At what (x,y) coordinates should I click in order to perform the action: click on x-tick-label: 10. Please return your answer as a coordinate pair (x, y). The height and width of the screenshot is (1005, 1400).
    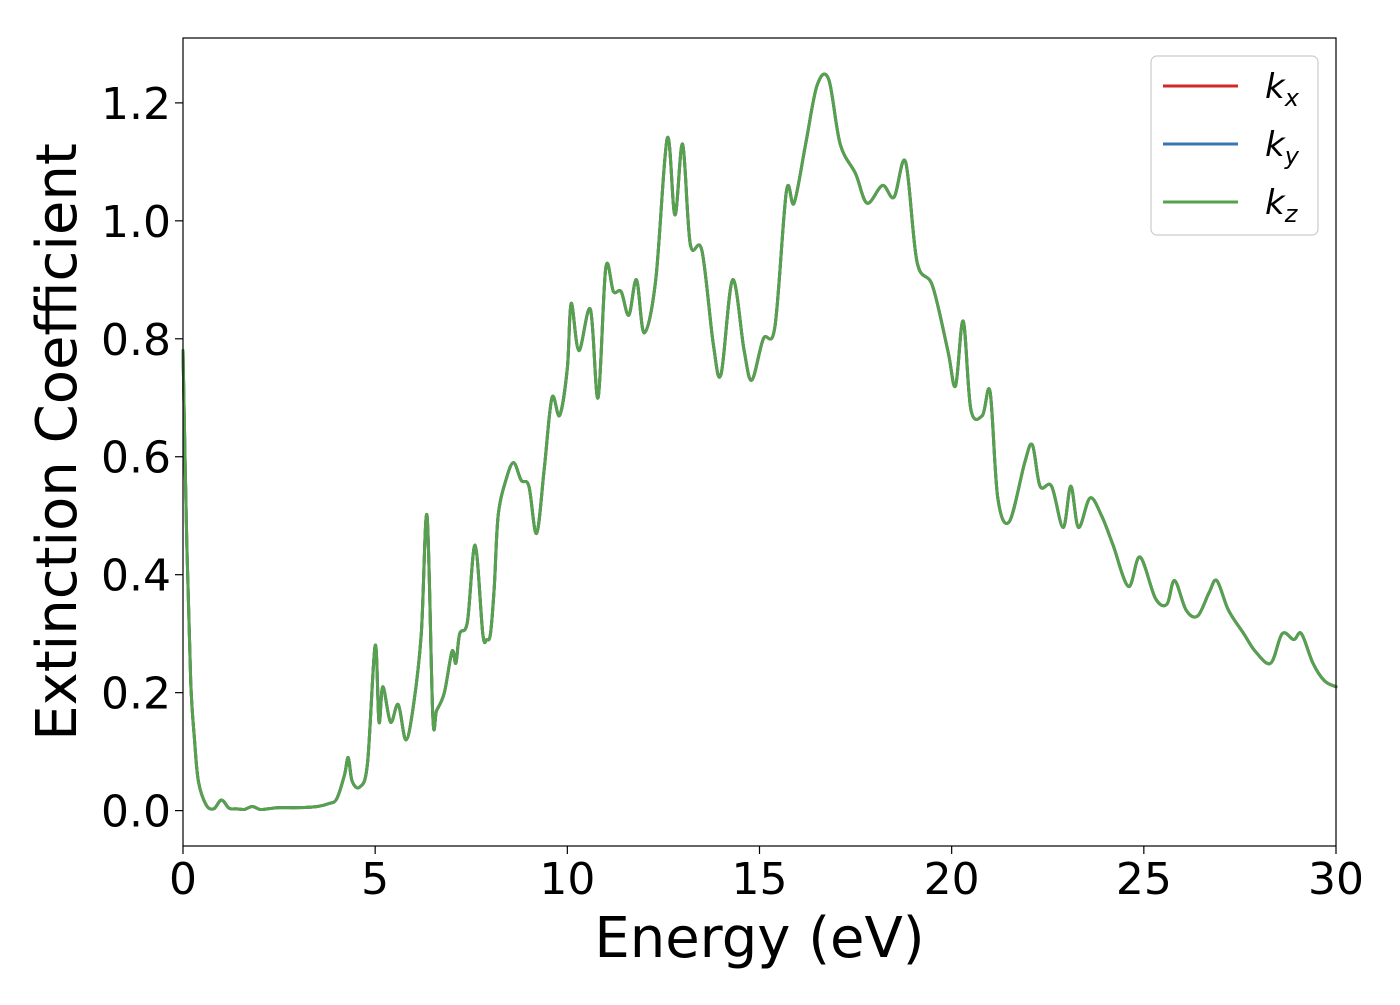
    Looking at the image, I should click on (567, 879).